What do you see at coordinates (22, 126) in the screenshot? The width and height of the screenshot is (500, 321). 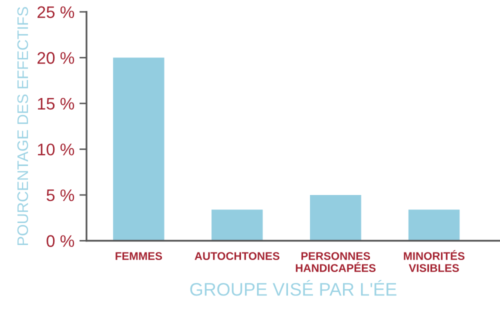 I see `y-axis-title: POURCENTAGE DES EFFECTIFS` at bounding box center [22, 126].